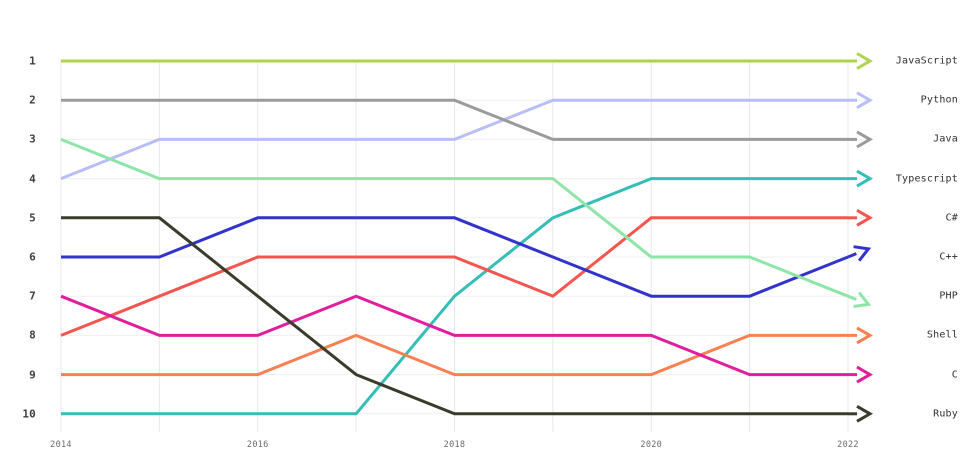 The image size is (963, 473). What do you see at coordinates (651, 444) in the screenshot?
I see `year-tick-2020: 2020` at bounding box center [651, 444].